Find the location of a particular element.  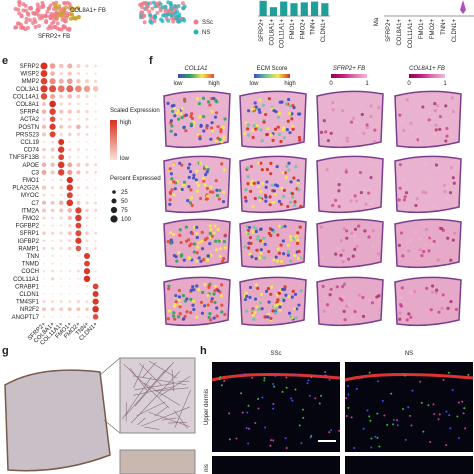

scale-label: high is located at coordinates (289, 84).